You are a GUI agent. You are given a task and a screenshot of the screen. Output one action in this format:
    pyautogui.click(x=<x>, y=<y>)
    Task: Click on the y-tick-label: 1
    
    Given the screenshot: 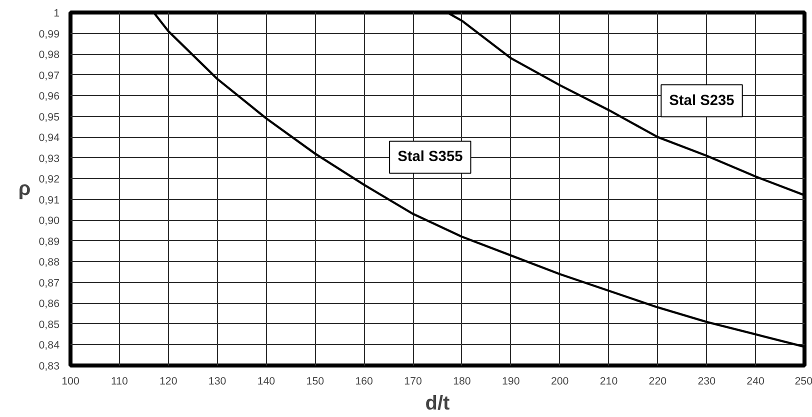 What is the action you would take?
    pyautogui.click(x=57, y=14)
    